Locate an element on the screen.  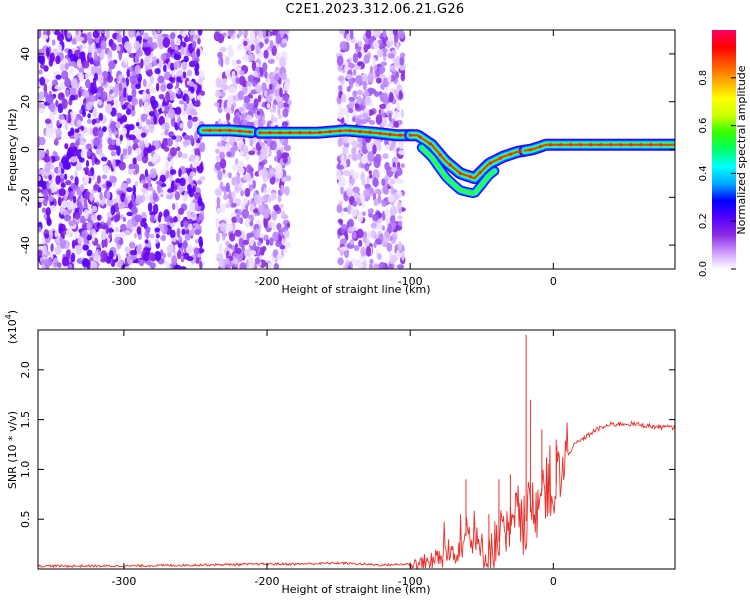
snr-scale-close: ) is located at coordinates (12, 312).